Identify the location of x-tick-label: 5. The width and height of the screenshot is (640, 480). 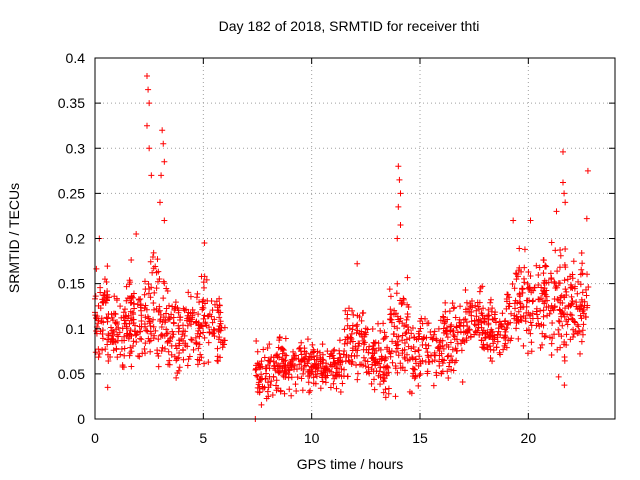
(203, 438).